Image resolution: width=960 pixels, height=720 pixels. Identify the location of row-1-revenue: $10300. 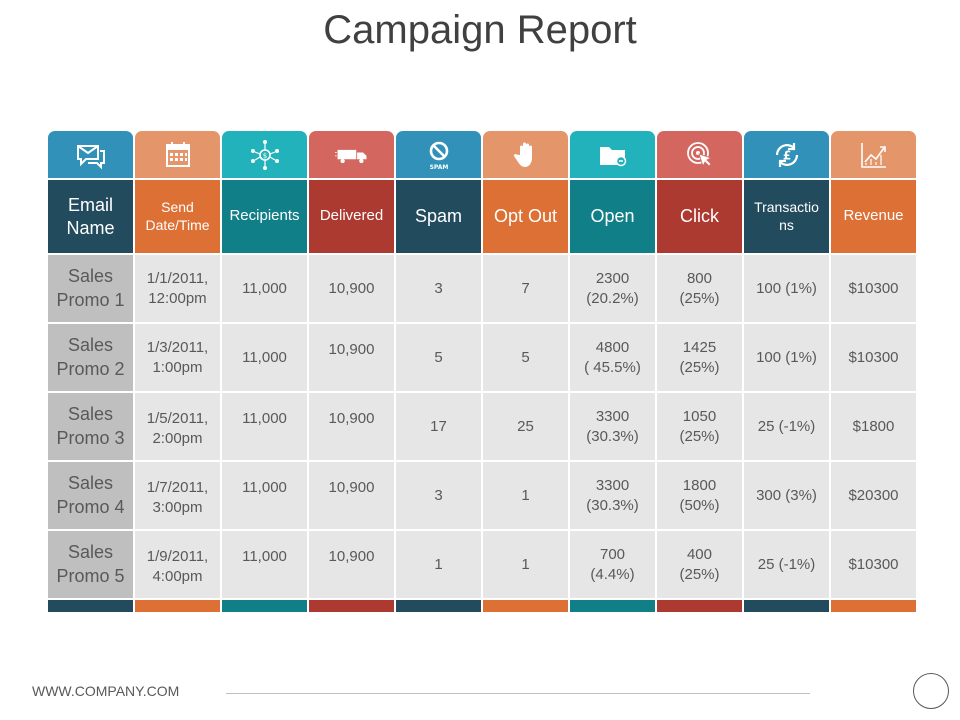
(873, 288).